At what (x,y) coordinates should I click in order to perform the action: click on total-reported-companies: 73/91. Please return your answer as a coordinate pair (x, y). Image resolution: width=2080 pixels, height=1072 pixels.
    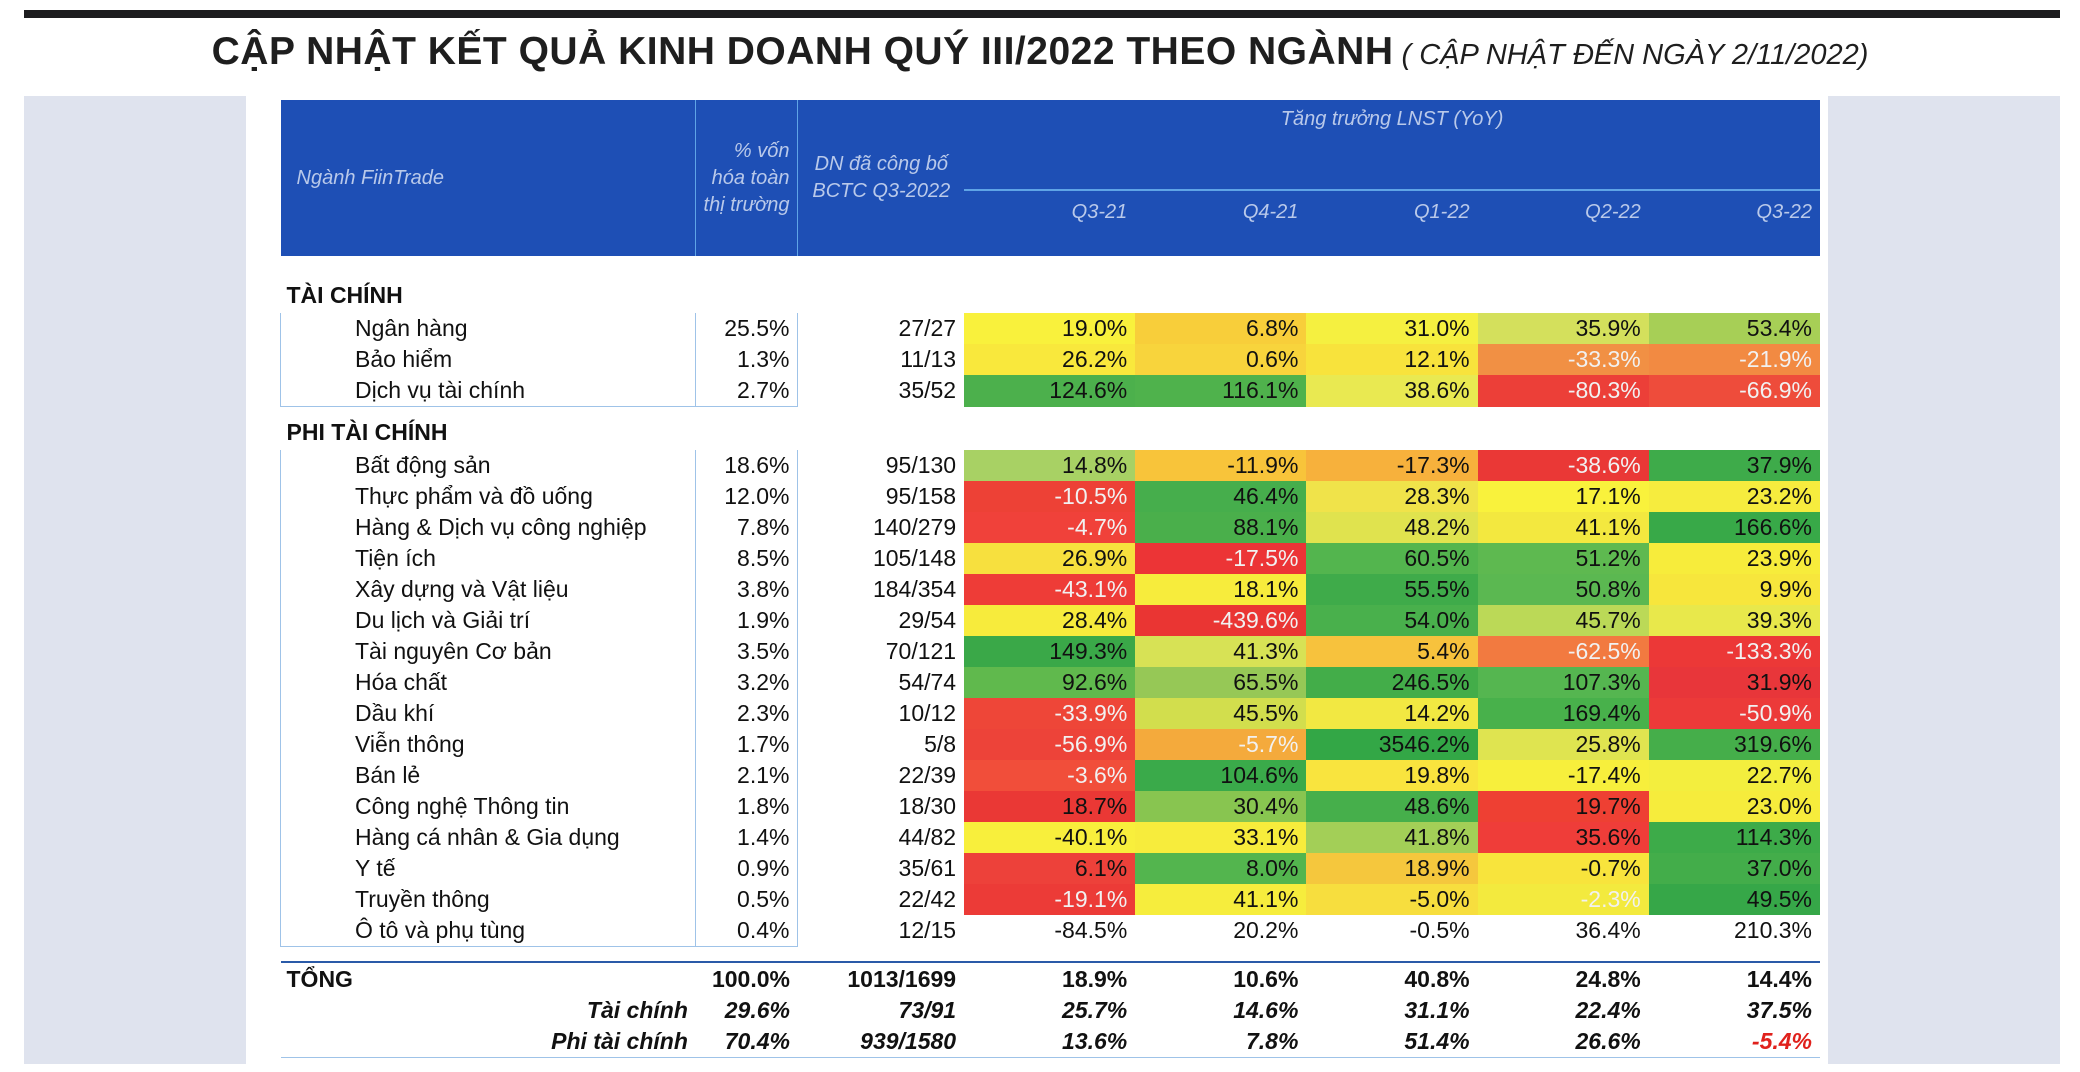
    Looking at the image, I should click on (927, 1010).